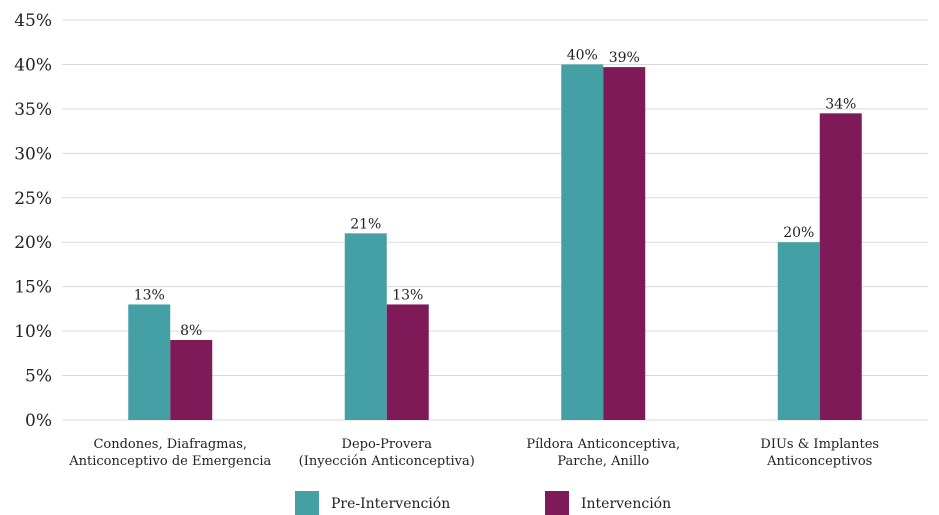 The image size is (939, 515). What do you see at coordinates (33, 110) in the screenshot?
I see `y-tick-label: 35%` at bounding box center [33, 110].